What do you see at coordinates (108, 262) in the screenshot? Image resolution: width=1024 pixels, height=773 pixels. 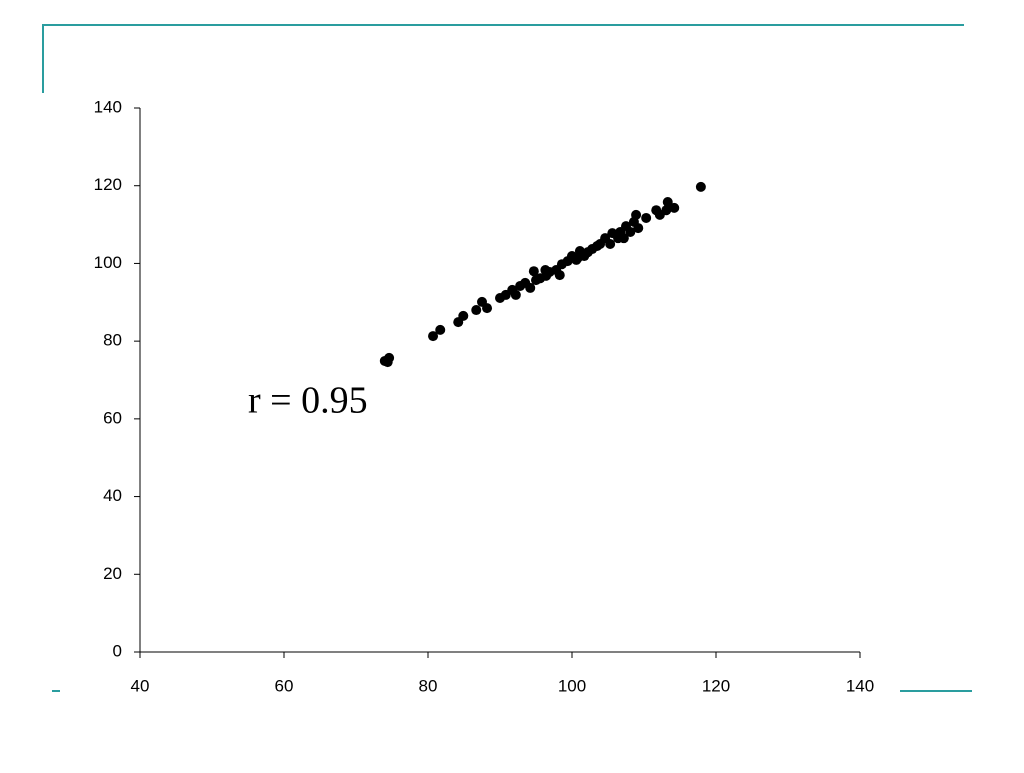 I see `y-tick-label: 100` at bounding box center [108, 262].